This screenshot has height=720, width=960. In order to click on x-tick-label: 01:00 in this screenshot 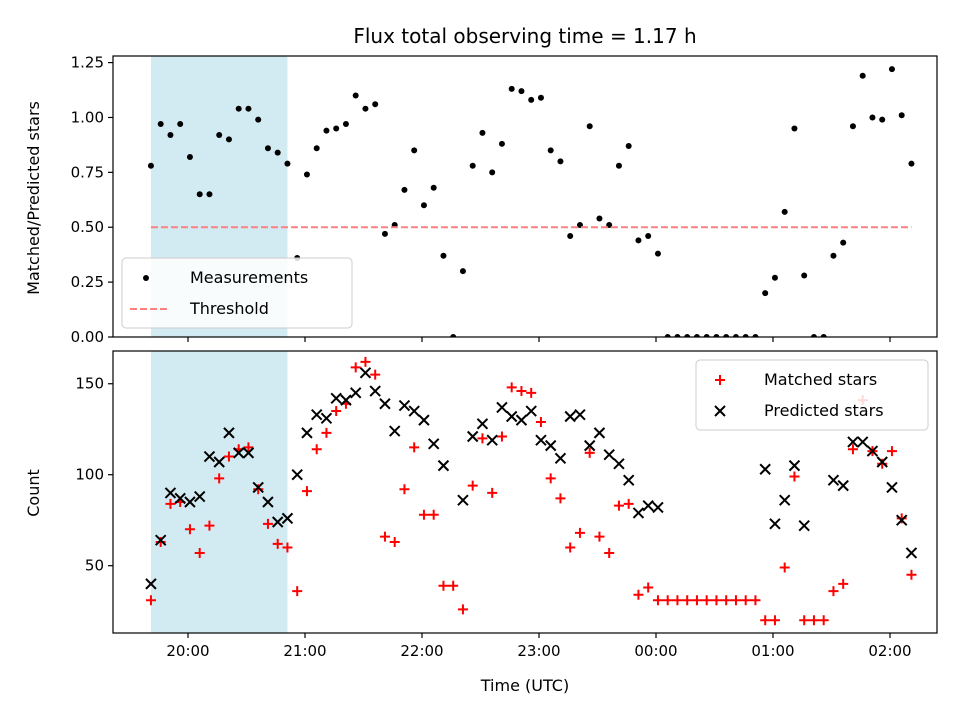, I will do `click(772, 651)`.